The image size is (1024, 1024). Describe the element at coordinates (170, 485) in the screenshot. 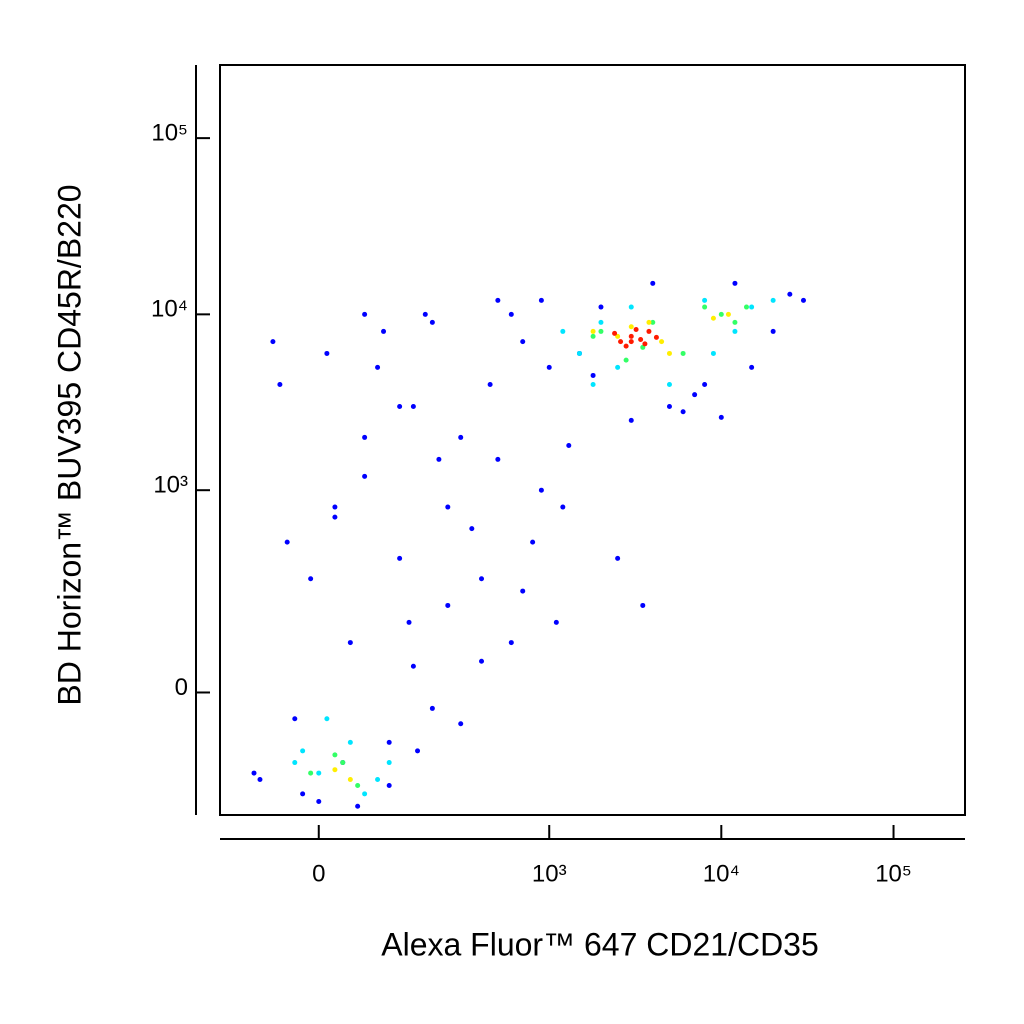

I see `y-tick-label: 10³` at that location.